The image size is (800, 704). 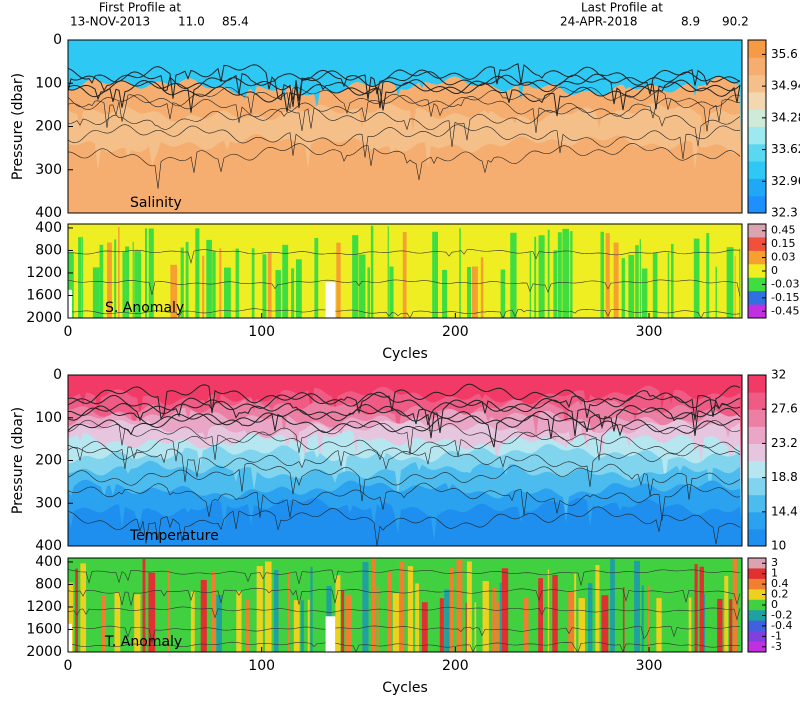 What do you see at coordinates (757, 271) in the screenshot?
I see `colorbar-frame` at bounding box center [757, 271].